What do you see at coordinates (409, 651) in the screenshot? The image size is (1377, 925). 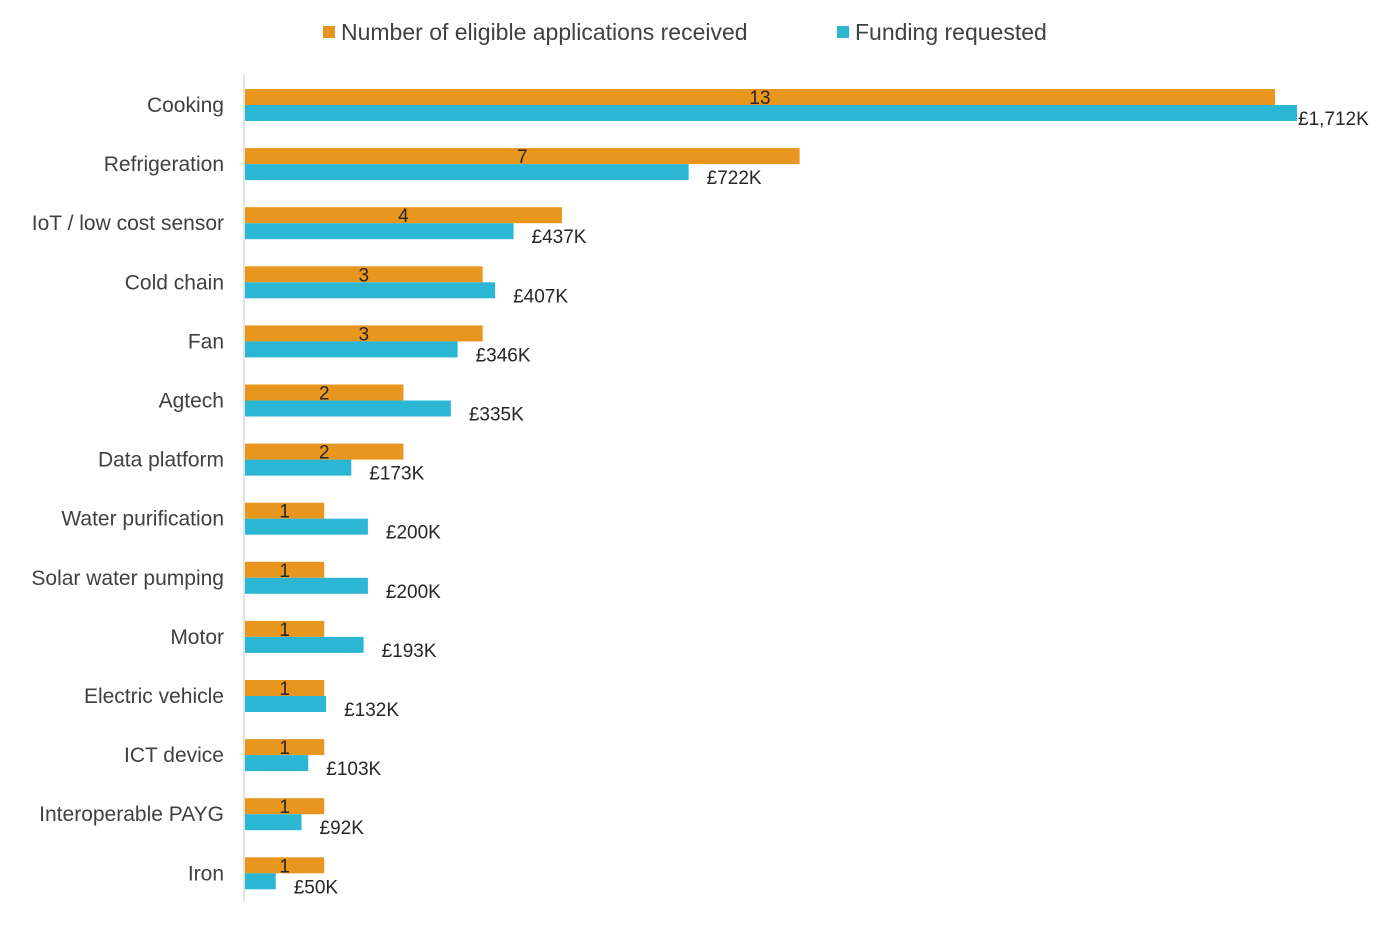 I see `data-label-funding: £193K` at bounding box center [409, 651].